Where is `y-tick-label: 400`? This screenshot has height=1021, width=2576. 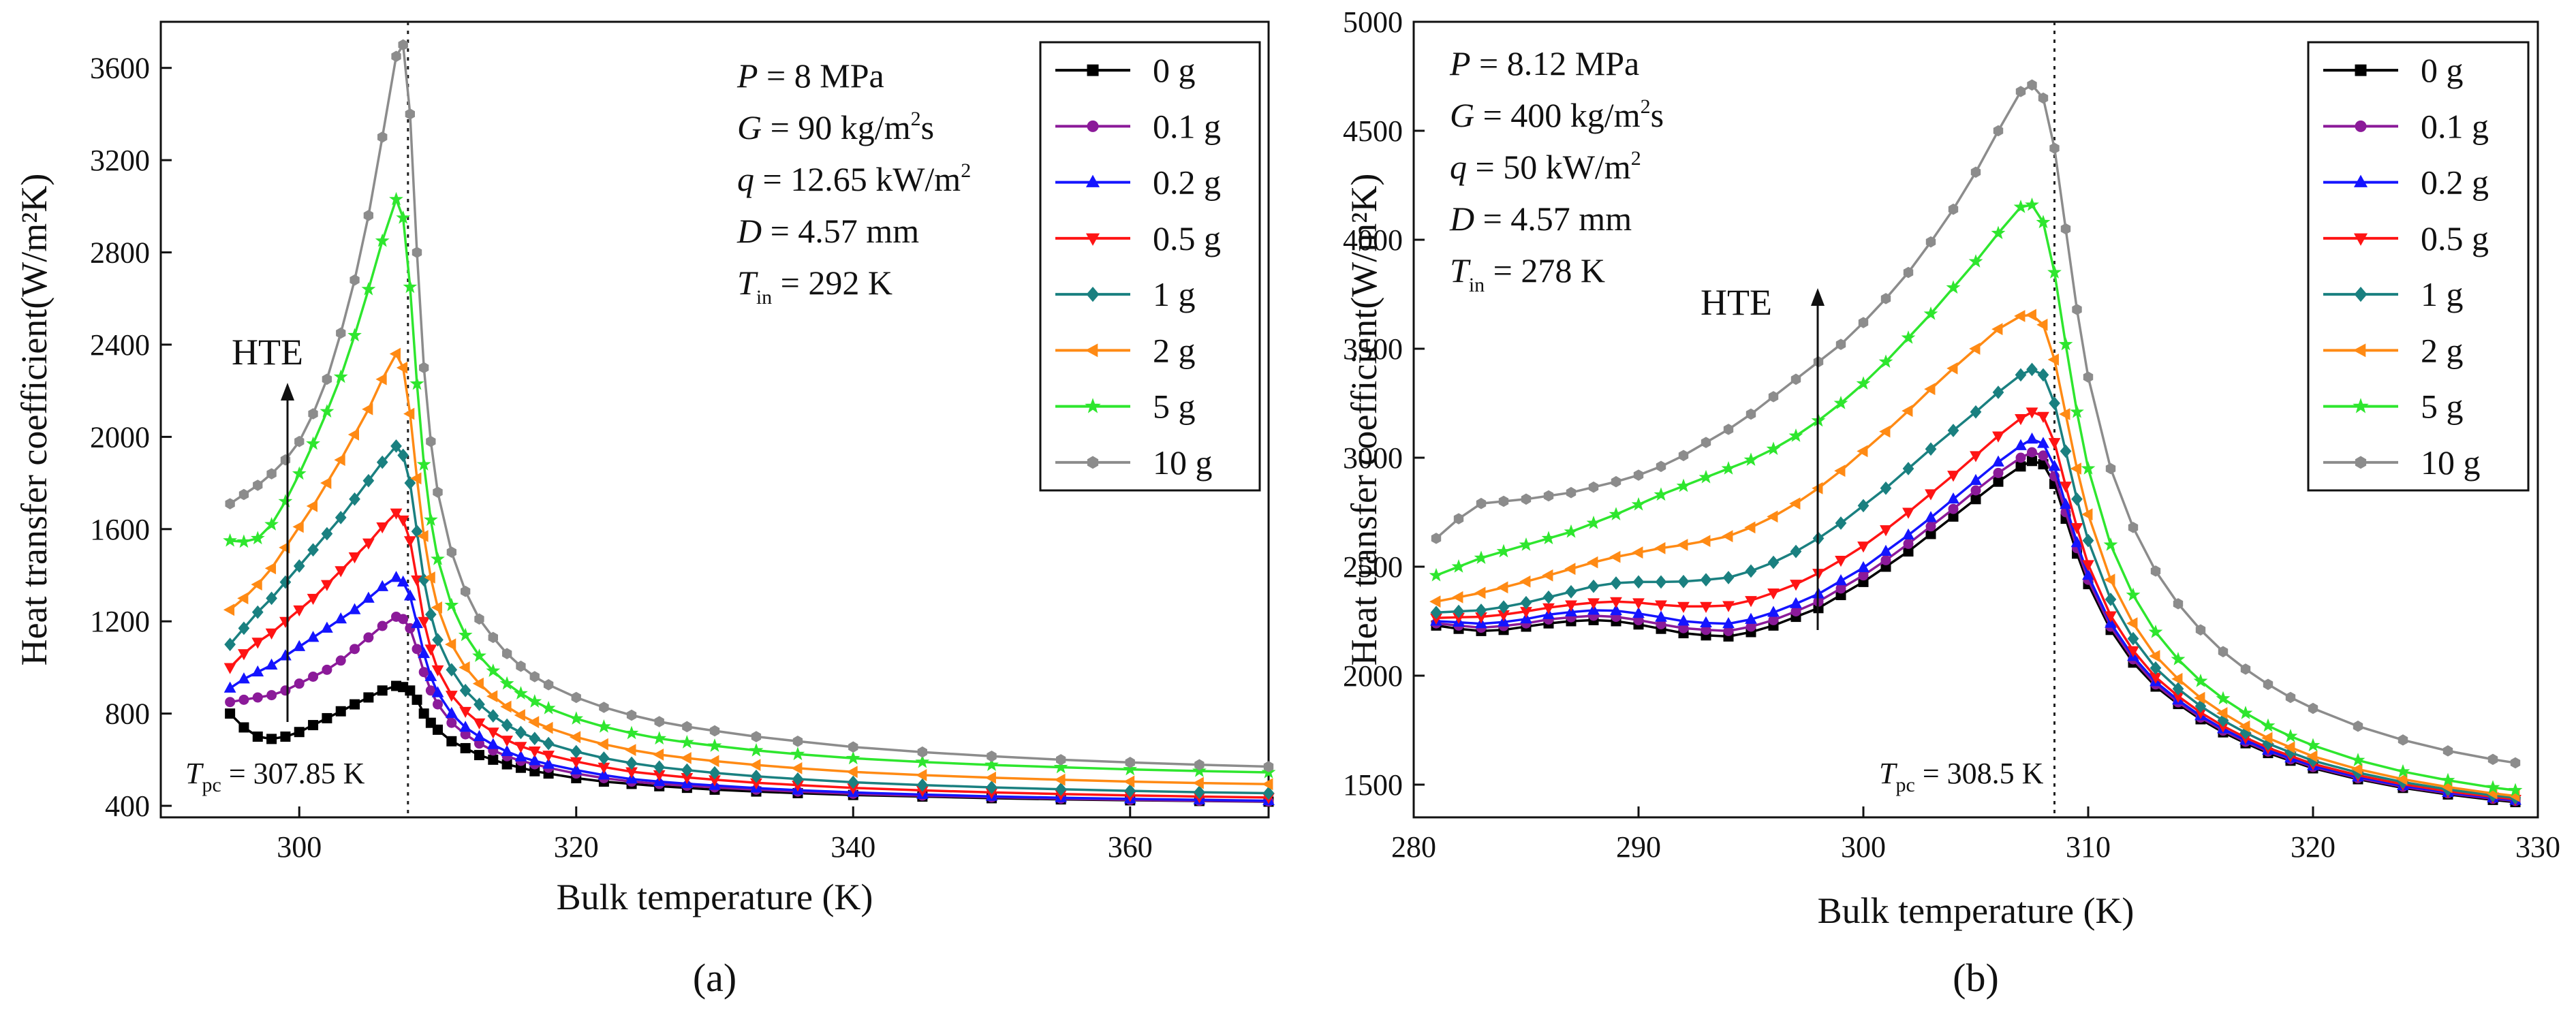
y-tick-label: 400 is located at coordinates (127, 806).